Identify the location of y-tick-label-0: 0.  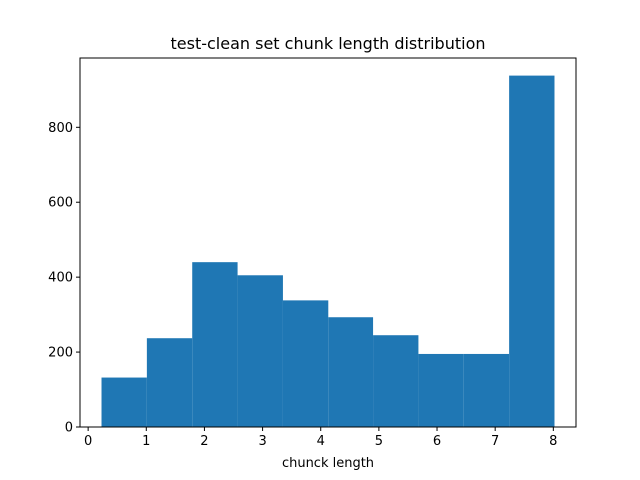
(69, 428).